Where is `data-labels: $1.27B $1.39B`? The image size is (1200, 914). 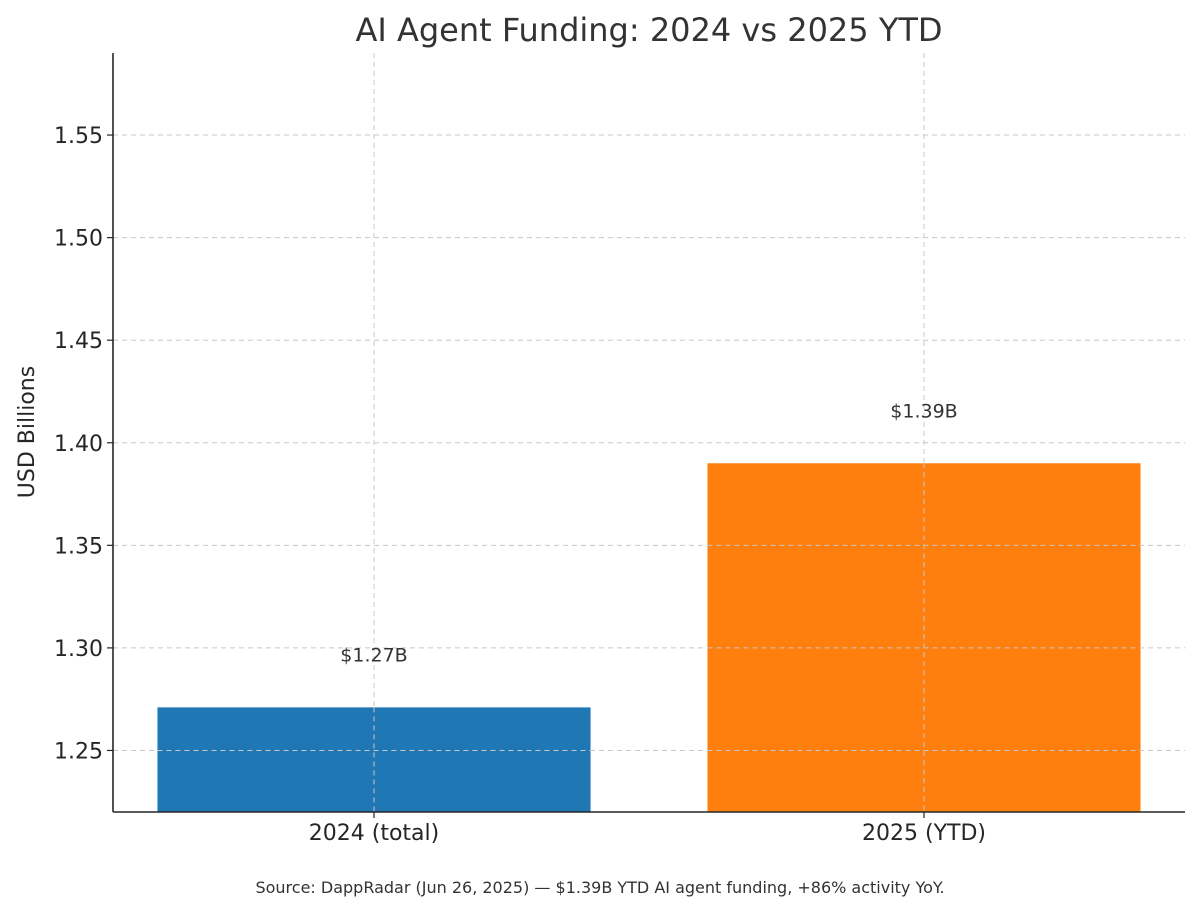
data-labels: $1.27B $1.39B is located at coordinates (648, 533).